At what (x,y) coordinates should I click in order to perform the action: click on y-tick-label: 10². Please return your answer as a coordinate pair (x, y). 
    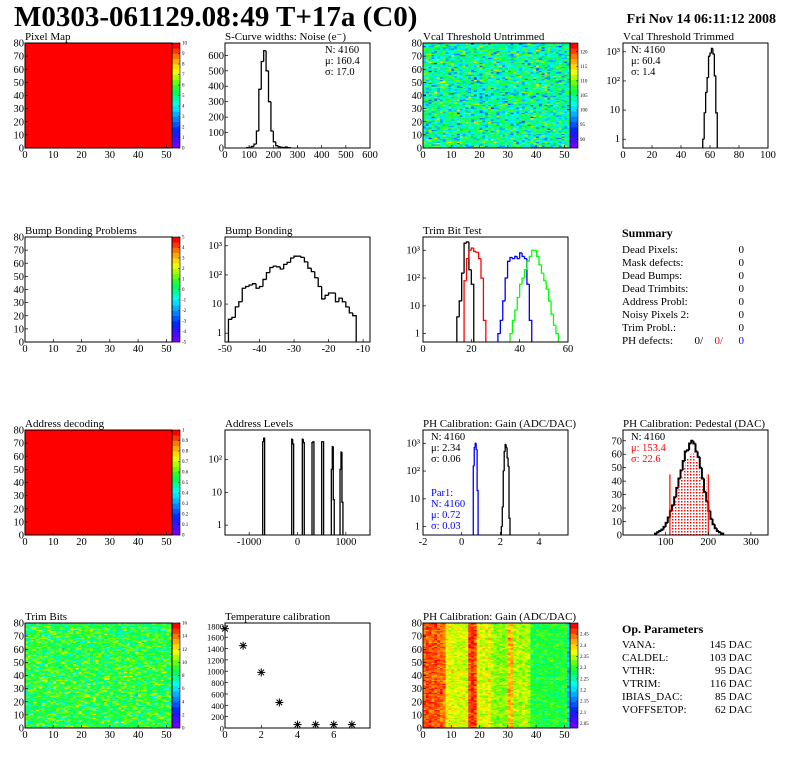
    Looking at the image, I should click on (413, 471).